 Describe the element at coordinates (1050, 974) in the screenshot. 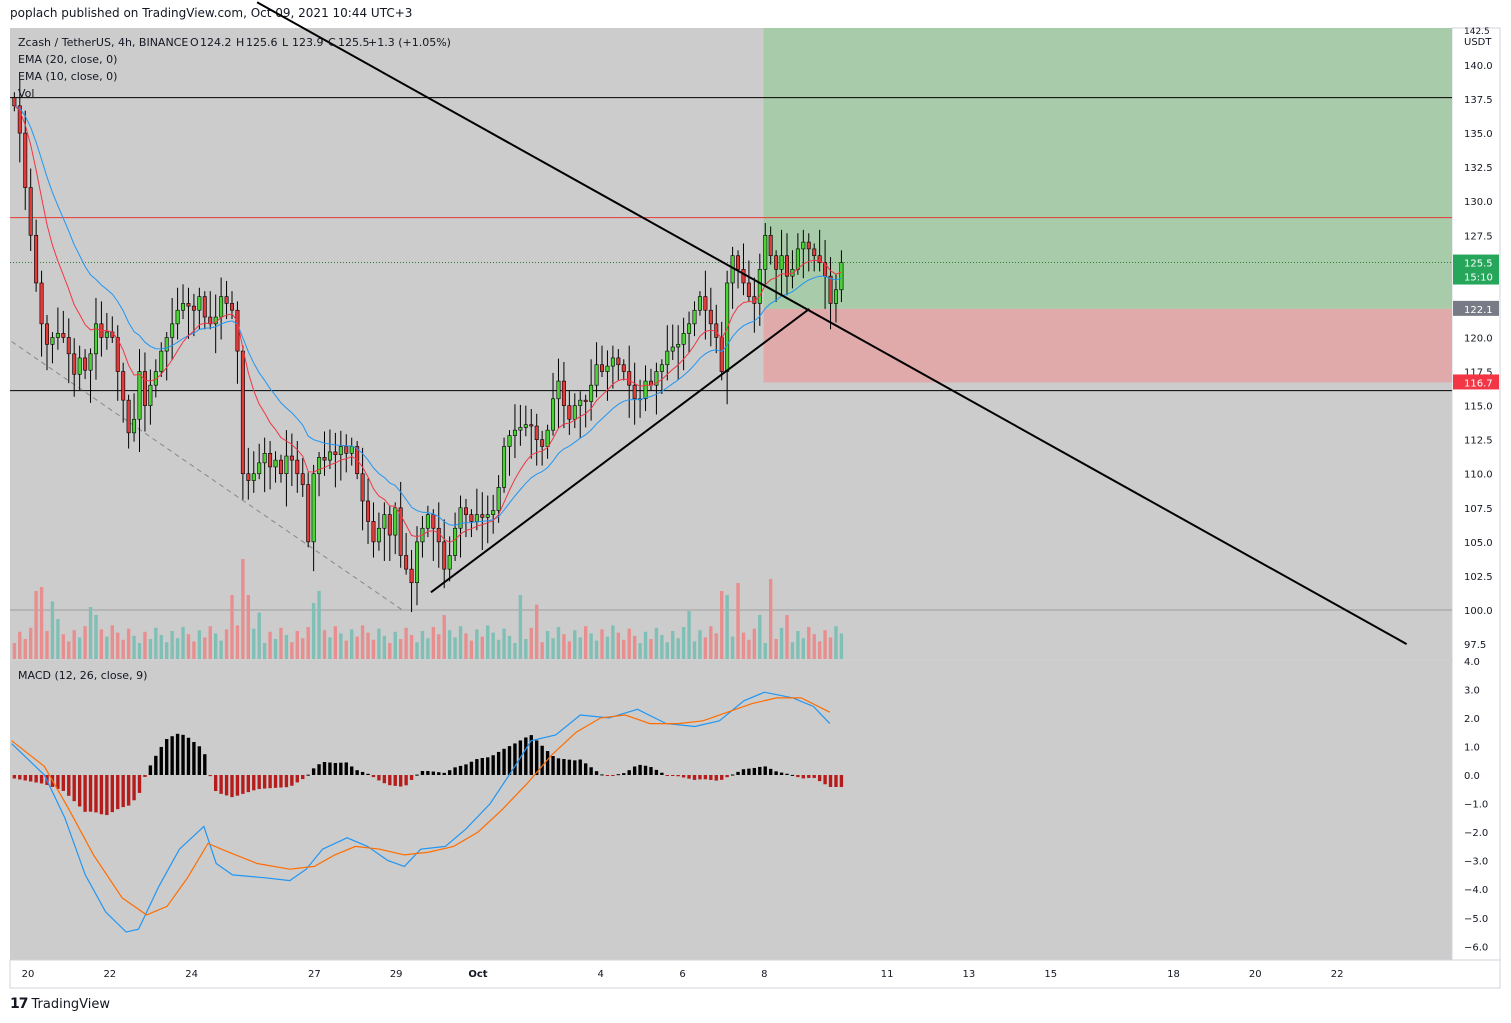

I see `time-tick-label: 15` at that location.